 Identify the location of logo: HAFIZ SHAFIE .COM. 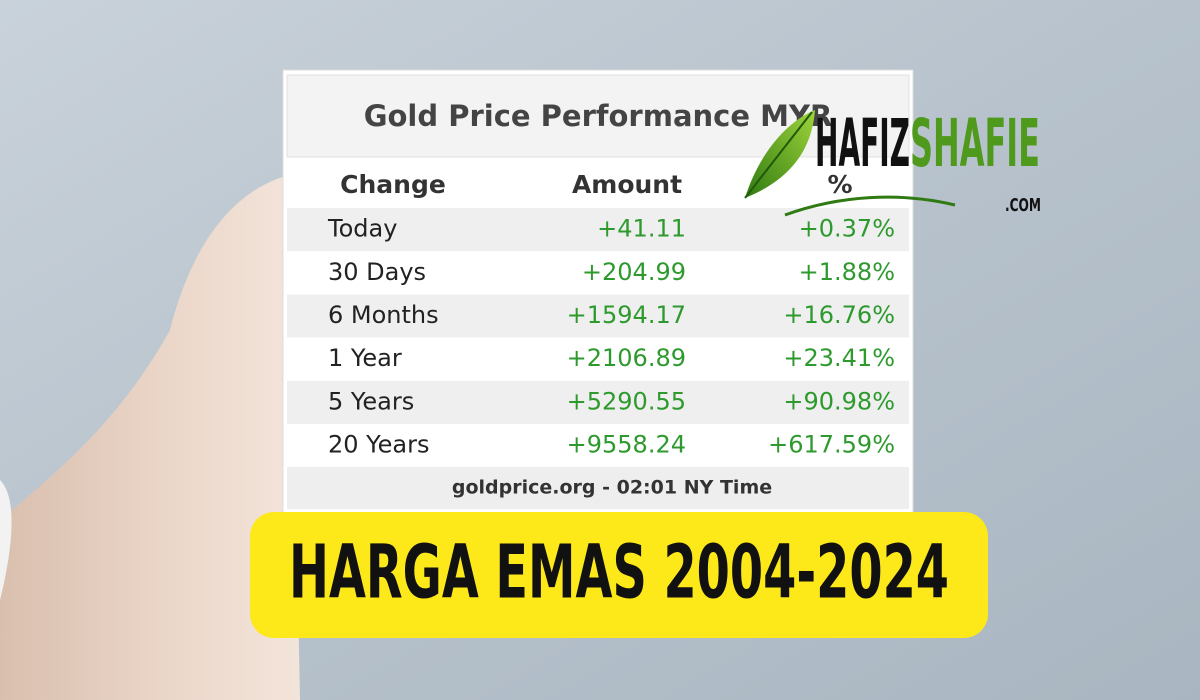
(892, 161).